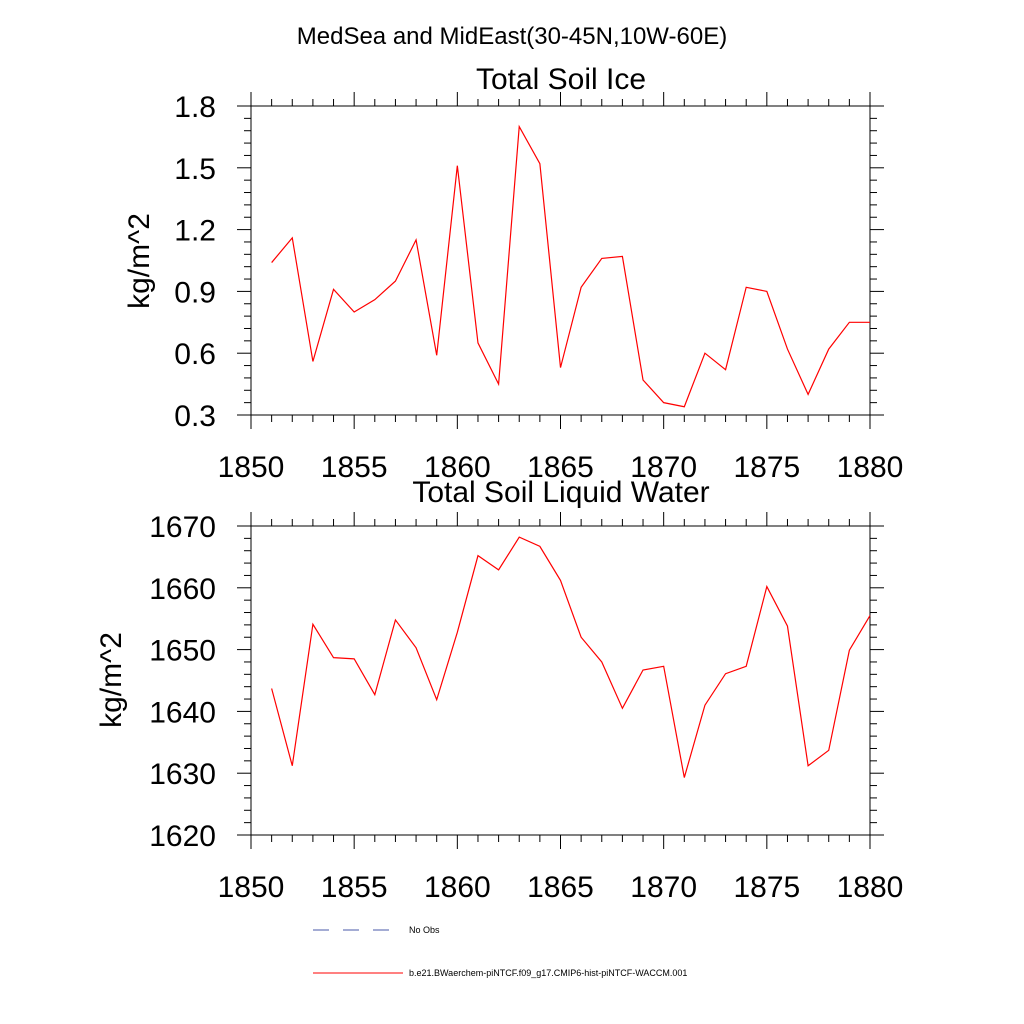  What do you see at coordinates (560, 467) in the screenshot?
I see `soil-ice-x-tick-label: 1865` at bounding box center [560, 467].